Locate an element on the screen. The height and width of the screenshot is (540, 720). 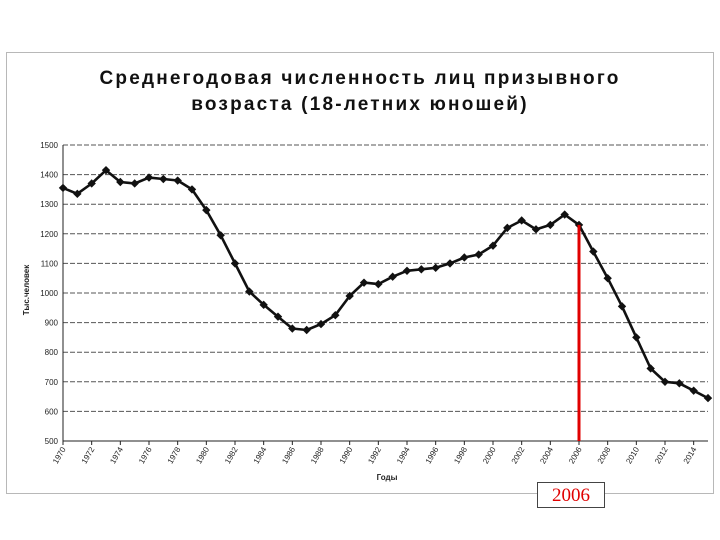
year-marker-label: 2006 is located at coordinates (571, 495).